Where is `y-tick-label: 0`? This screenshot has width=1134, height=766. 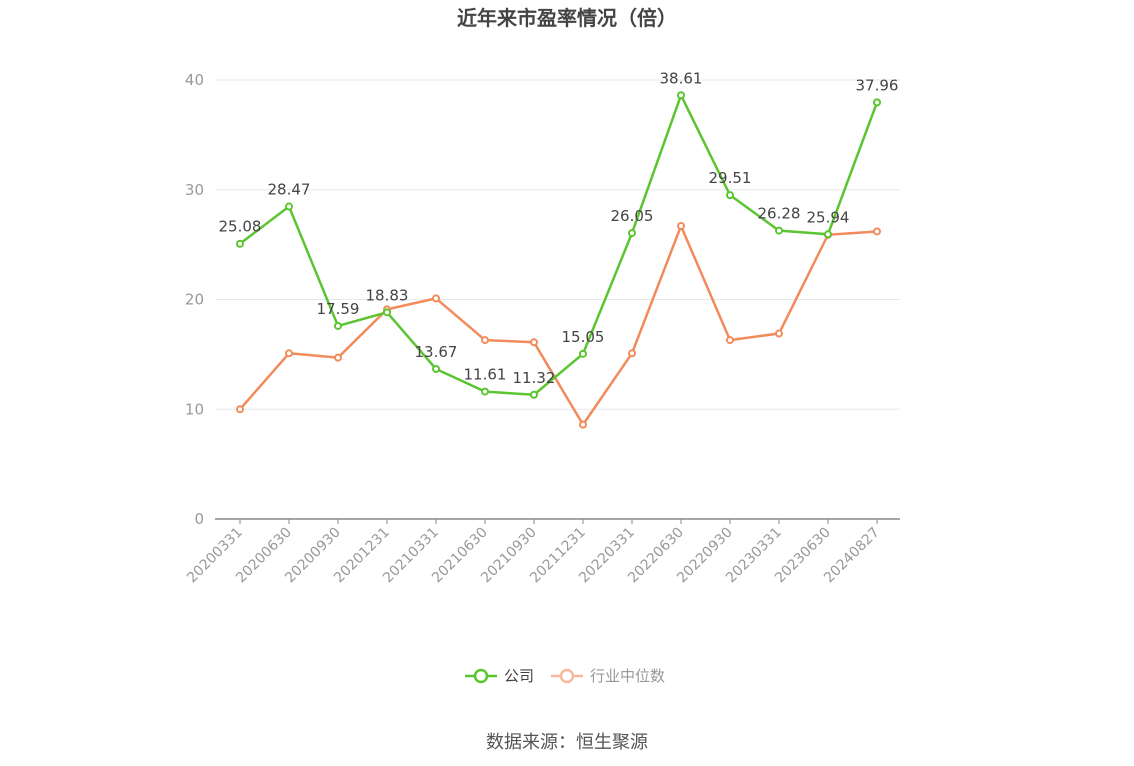
y-tick-label: 0 is located at coordinates (199, 519).